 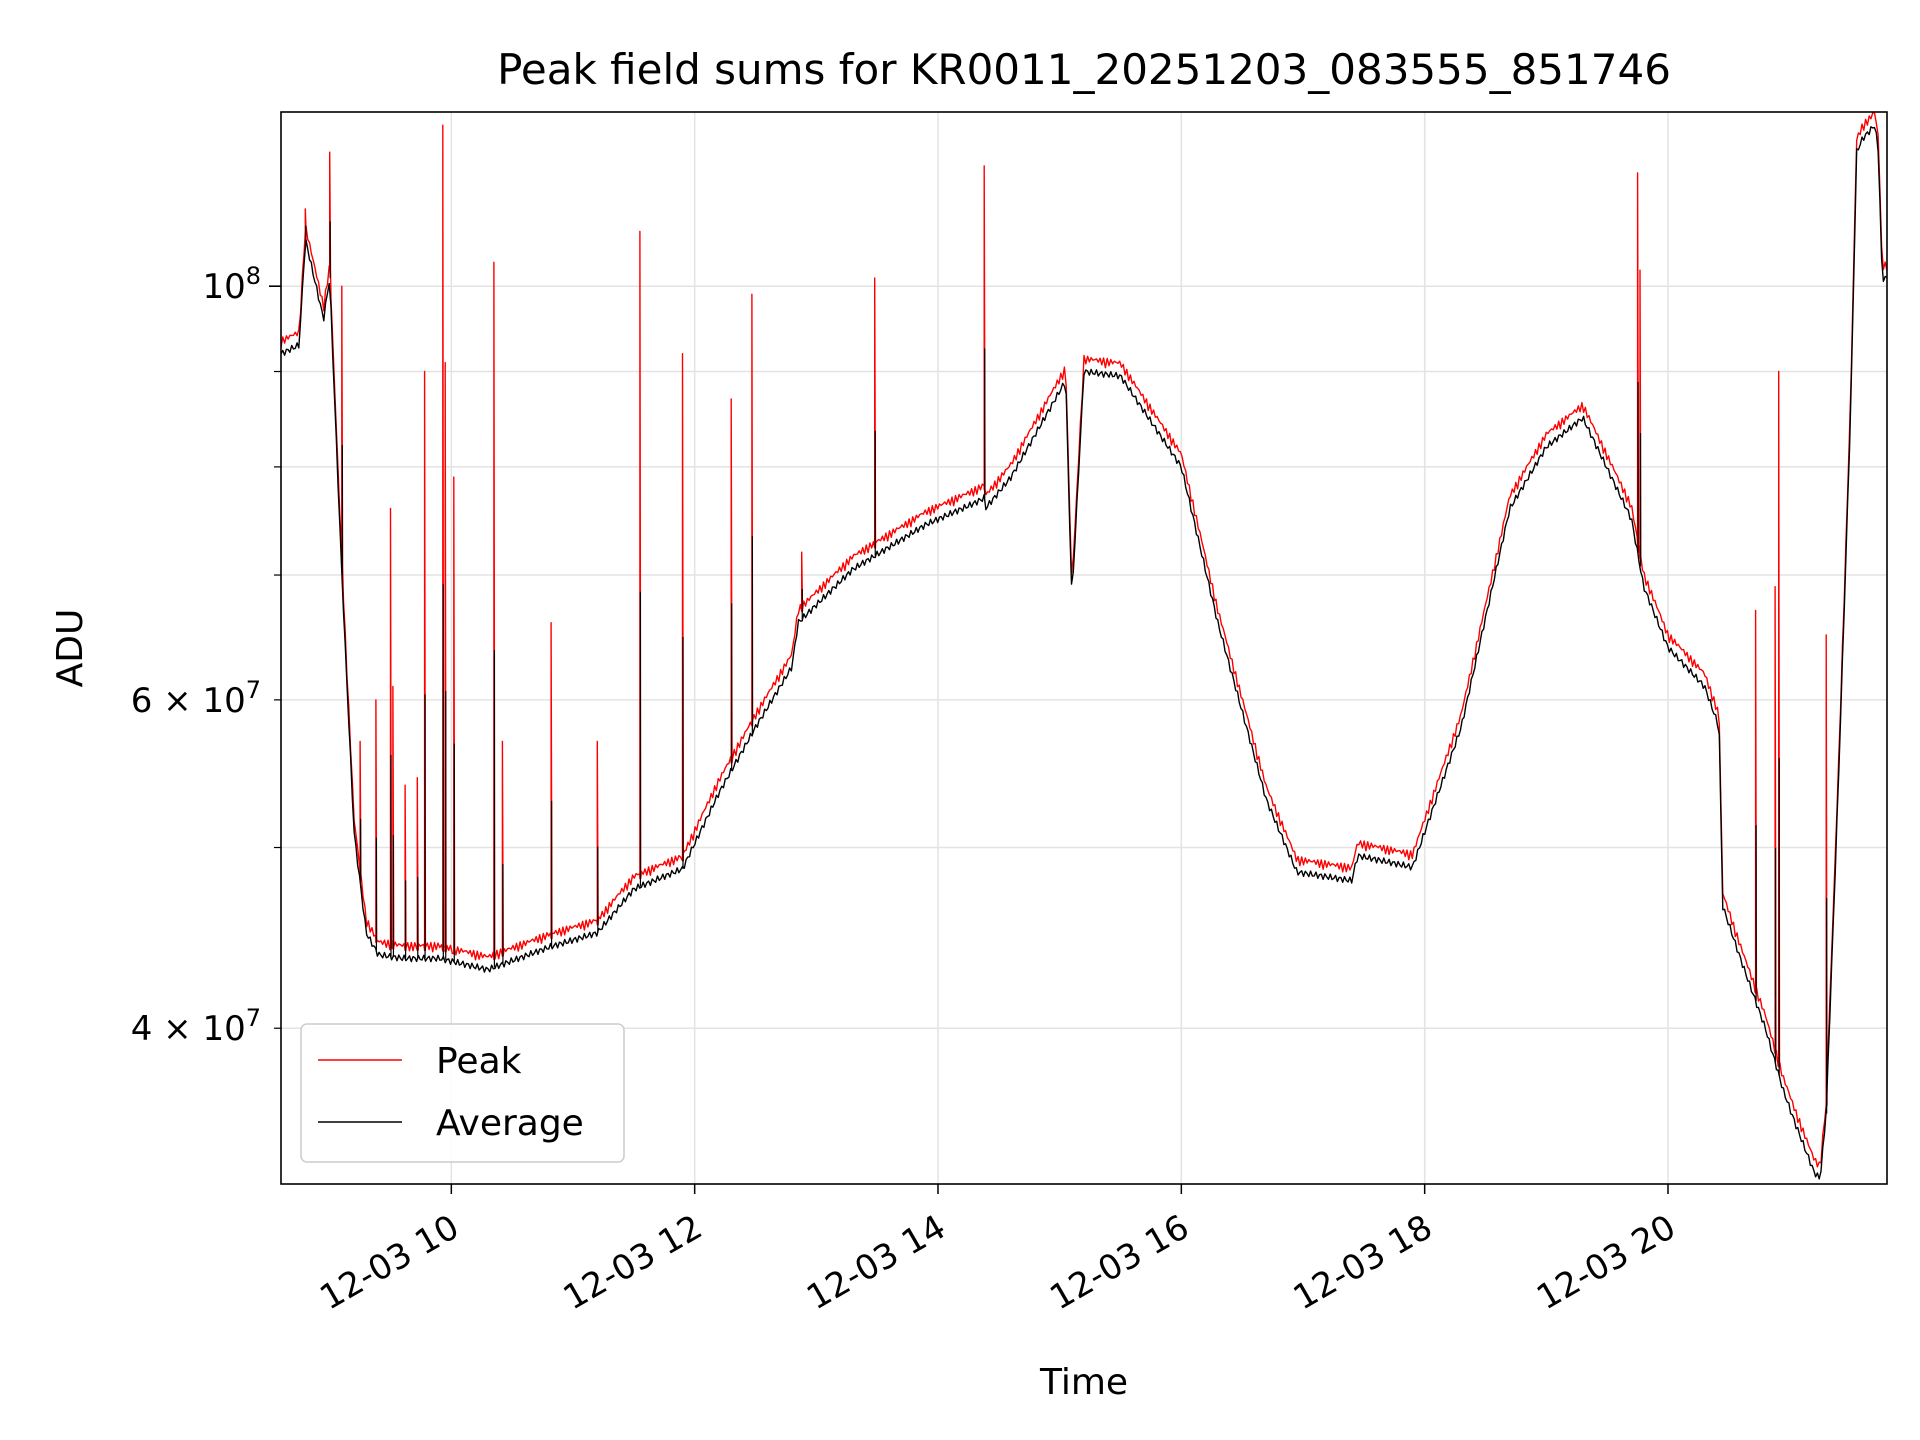 I want to click on y-axis: 108 4 × 107 6 × 107, so click(x=206, y=655).